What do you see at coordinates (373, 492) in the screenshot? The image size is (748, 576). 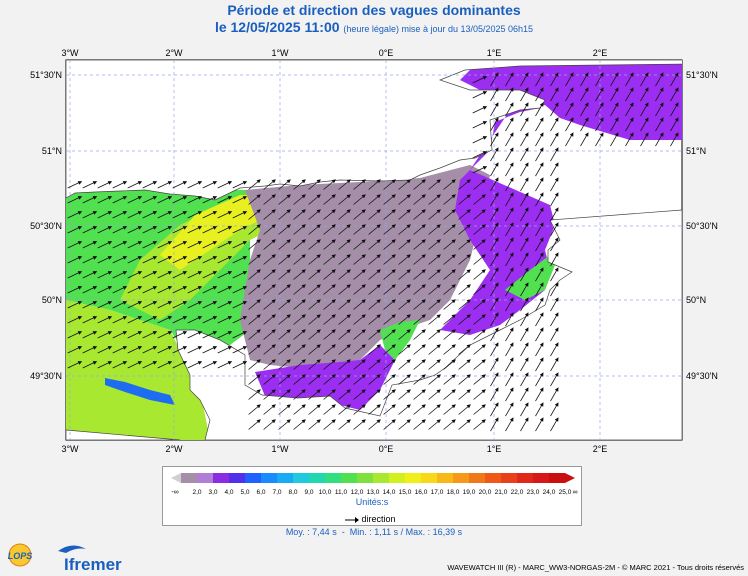 I see `legend-tick: 13,0` at bounding box center [373, 492].